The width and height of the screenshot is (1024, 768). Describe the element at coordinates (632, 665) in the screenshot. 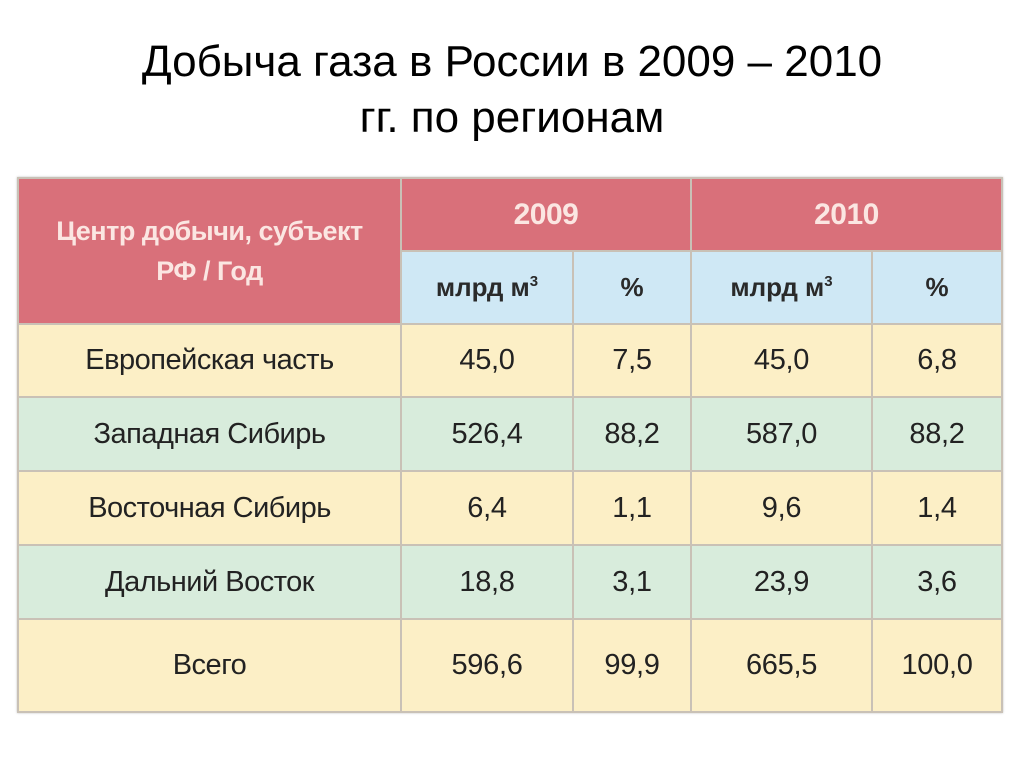

I see `percent-2009-cell: 99,9` at that location.